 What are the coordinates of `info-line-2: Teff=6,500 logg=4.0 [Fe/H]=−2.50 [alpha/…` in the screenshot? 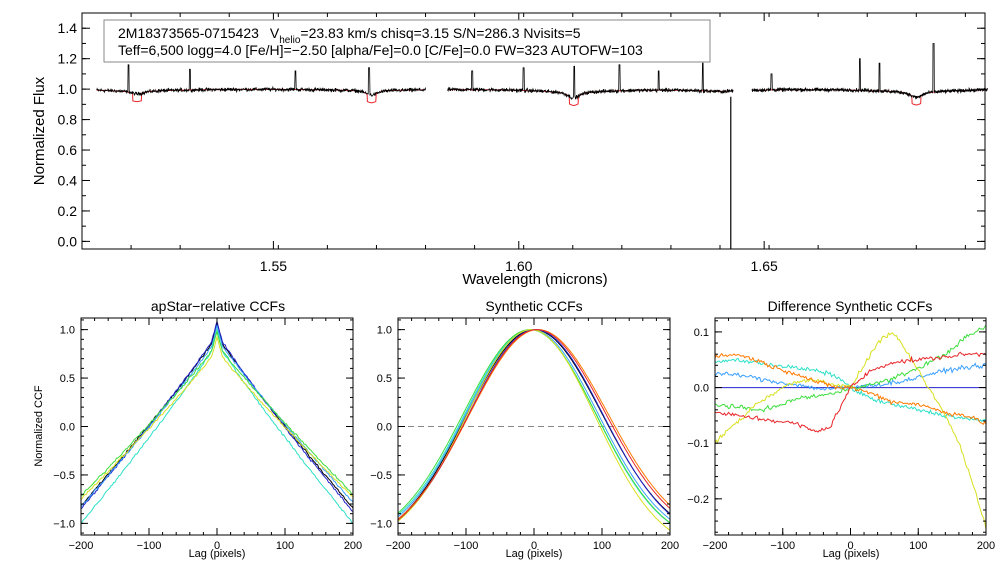 It's located at (380, 50).